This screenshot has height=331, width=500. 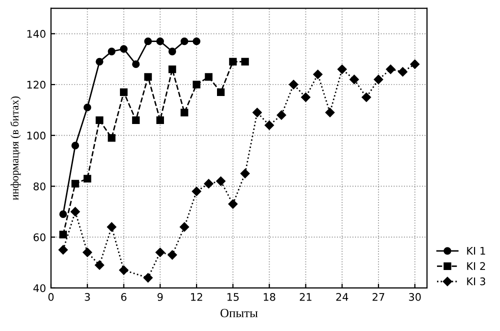 What do you see at coordinates (342, 297) in the screenshot?
I see `x-tick-label: 24` at bounding box center [342, 297].